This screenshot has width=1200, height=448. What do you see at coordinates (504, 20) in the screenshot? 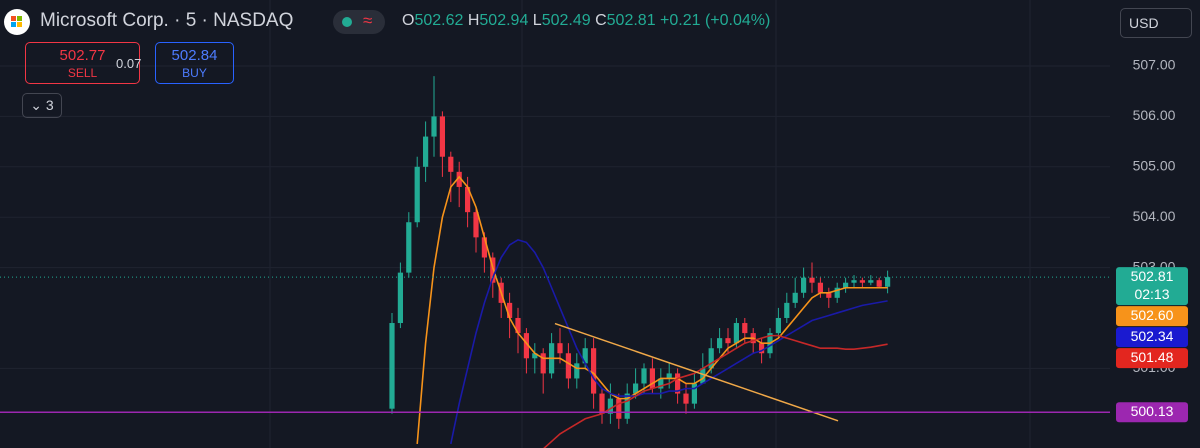
I see `h-value: 502.94` at bounding box center [504, 20].